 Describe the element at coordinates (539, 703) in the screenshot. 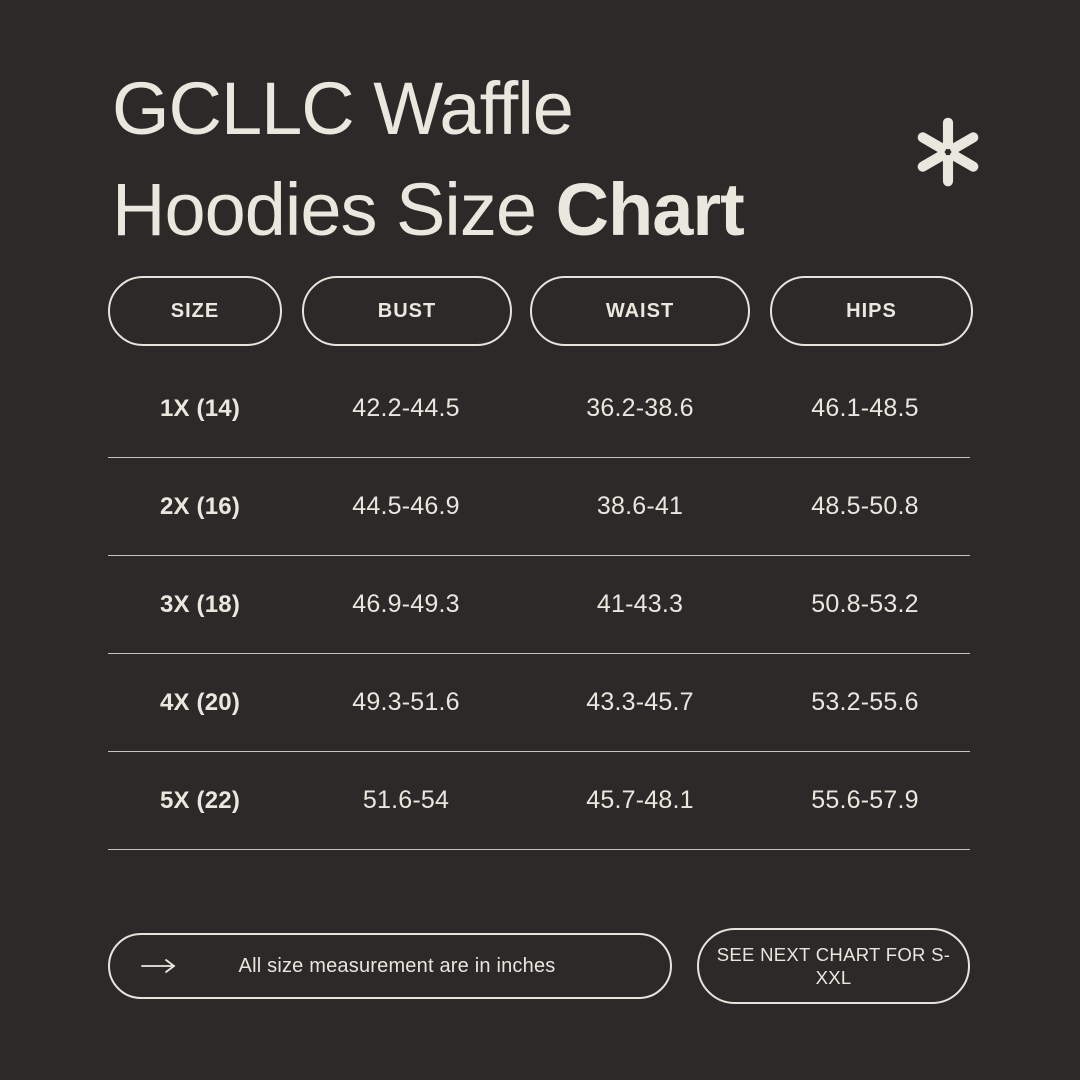

I see `table-row: 4X (20) 49.3-51.6 43.3-45.7 53.2-55.6` at that location.